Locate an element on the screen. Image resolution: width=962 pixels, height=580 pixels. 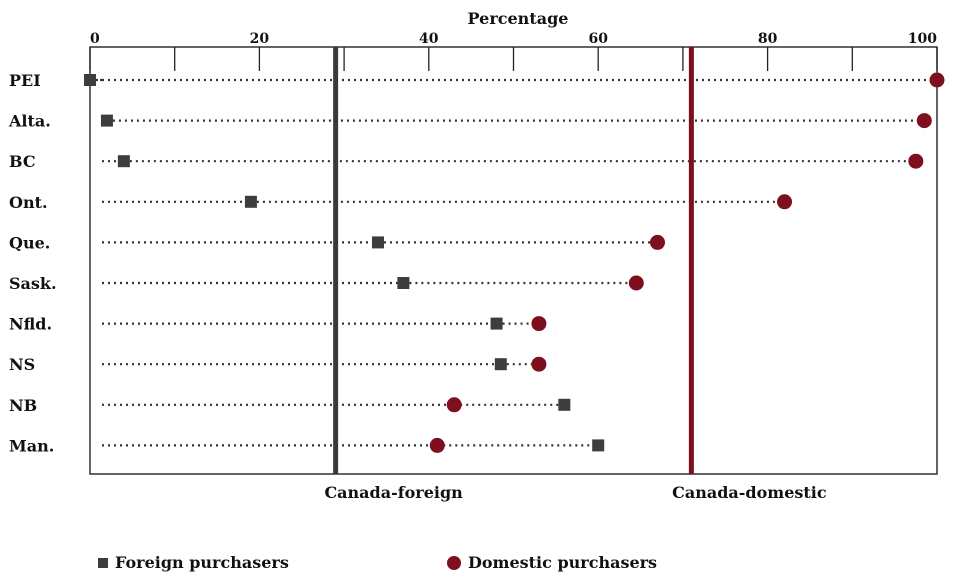
category-label: Alta. is located at coordinates (29, 121).